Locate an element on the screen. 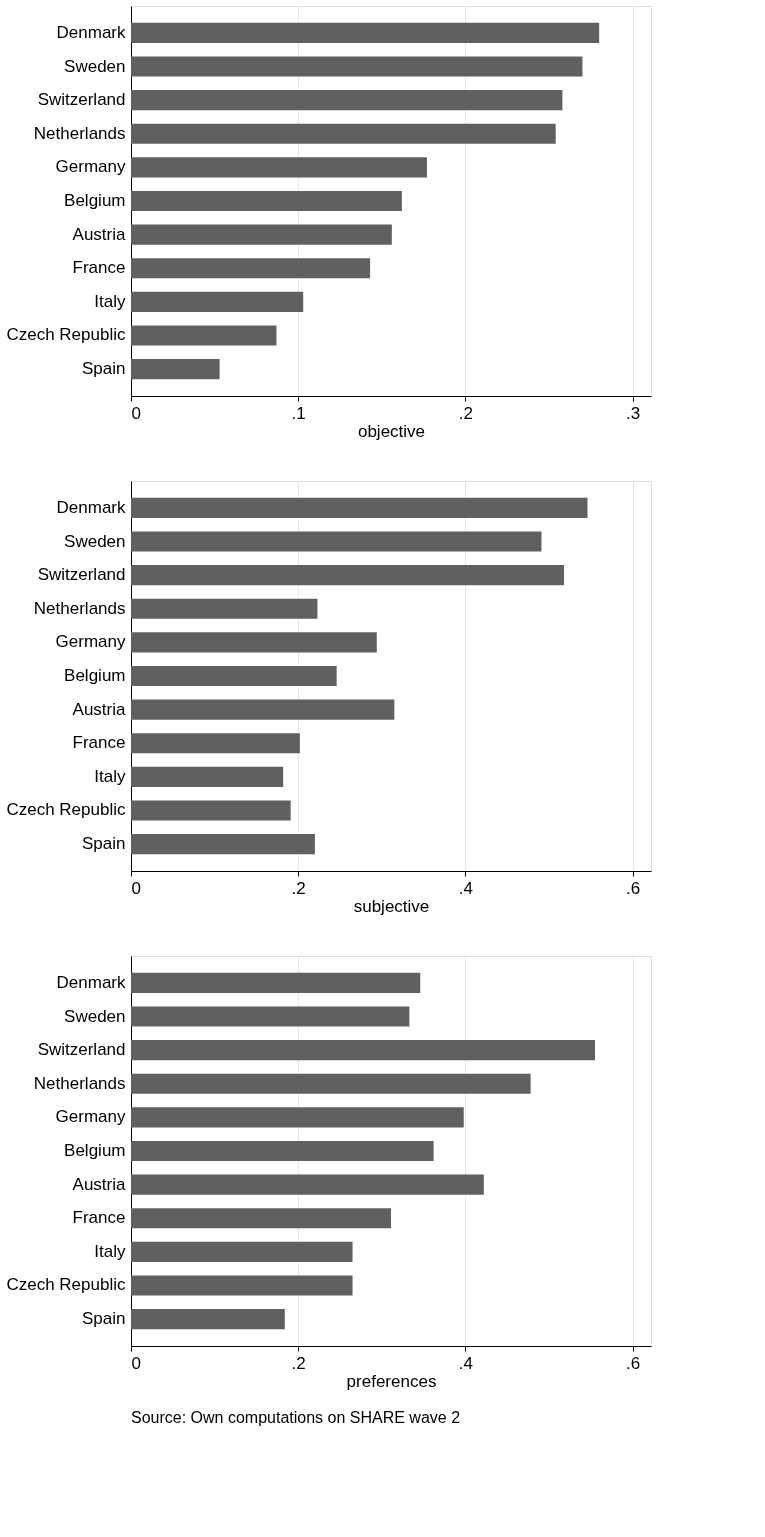 The height and width of the screenshot is (1537, 765). x-axis-title: preferences is located at coordinates (391, 1381).